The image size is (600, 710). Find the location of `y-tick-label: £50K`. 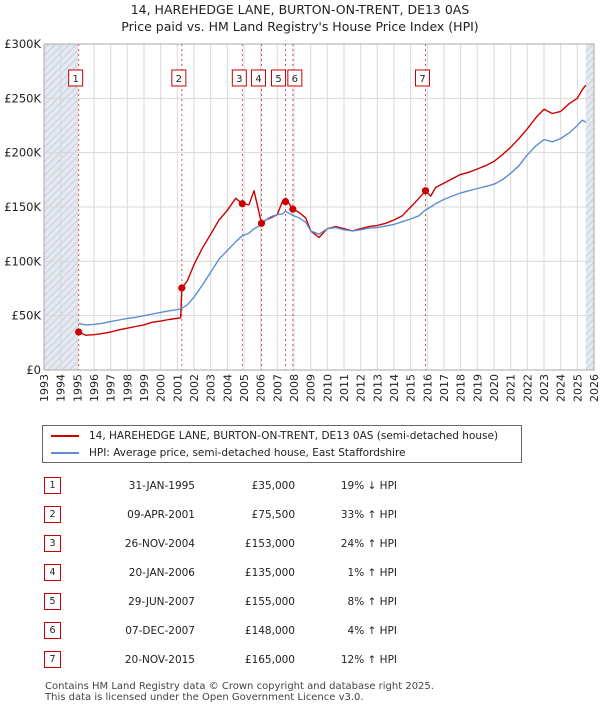

y-tick-label: £50K is located at coordinates (27, 316).